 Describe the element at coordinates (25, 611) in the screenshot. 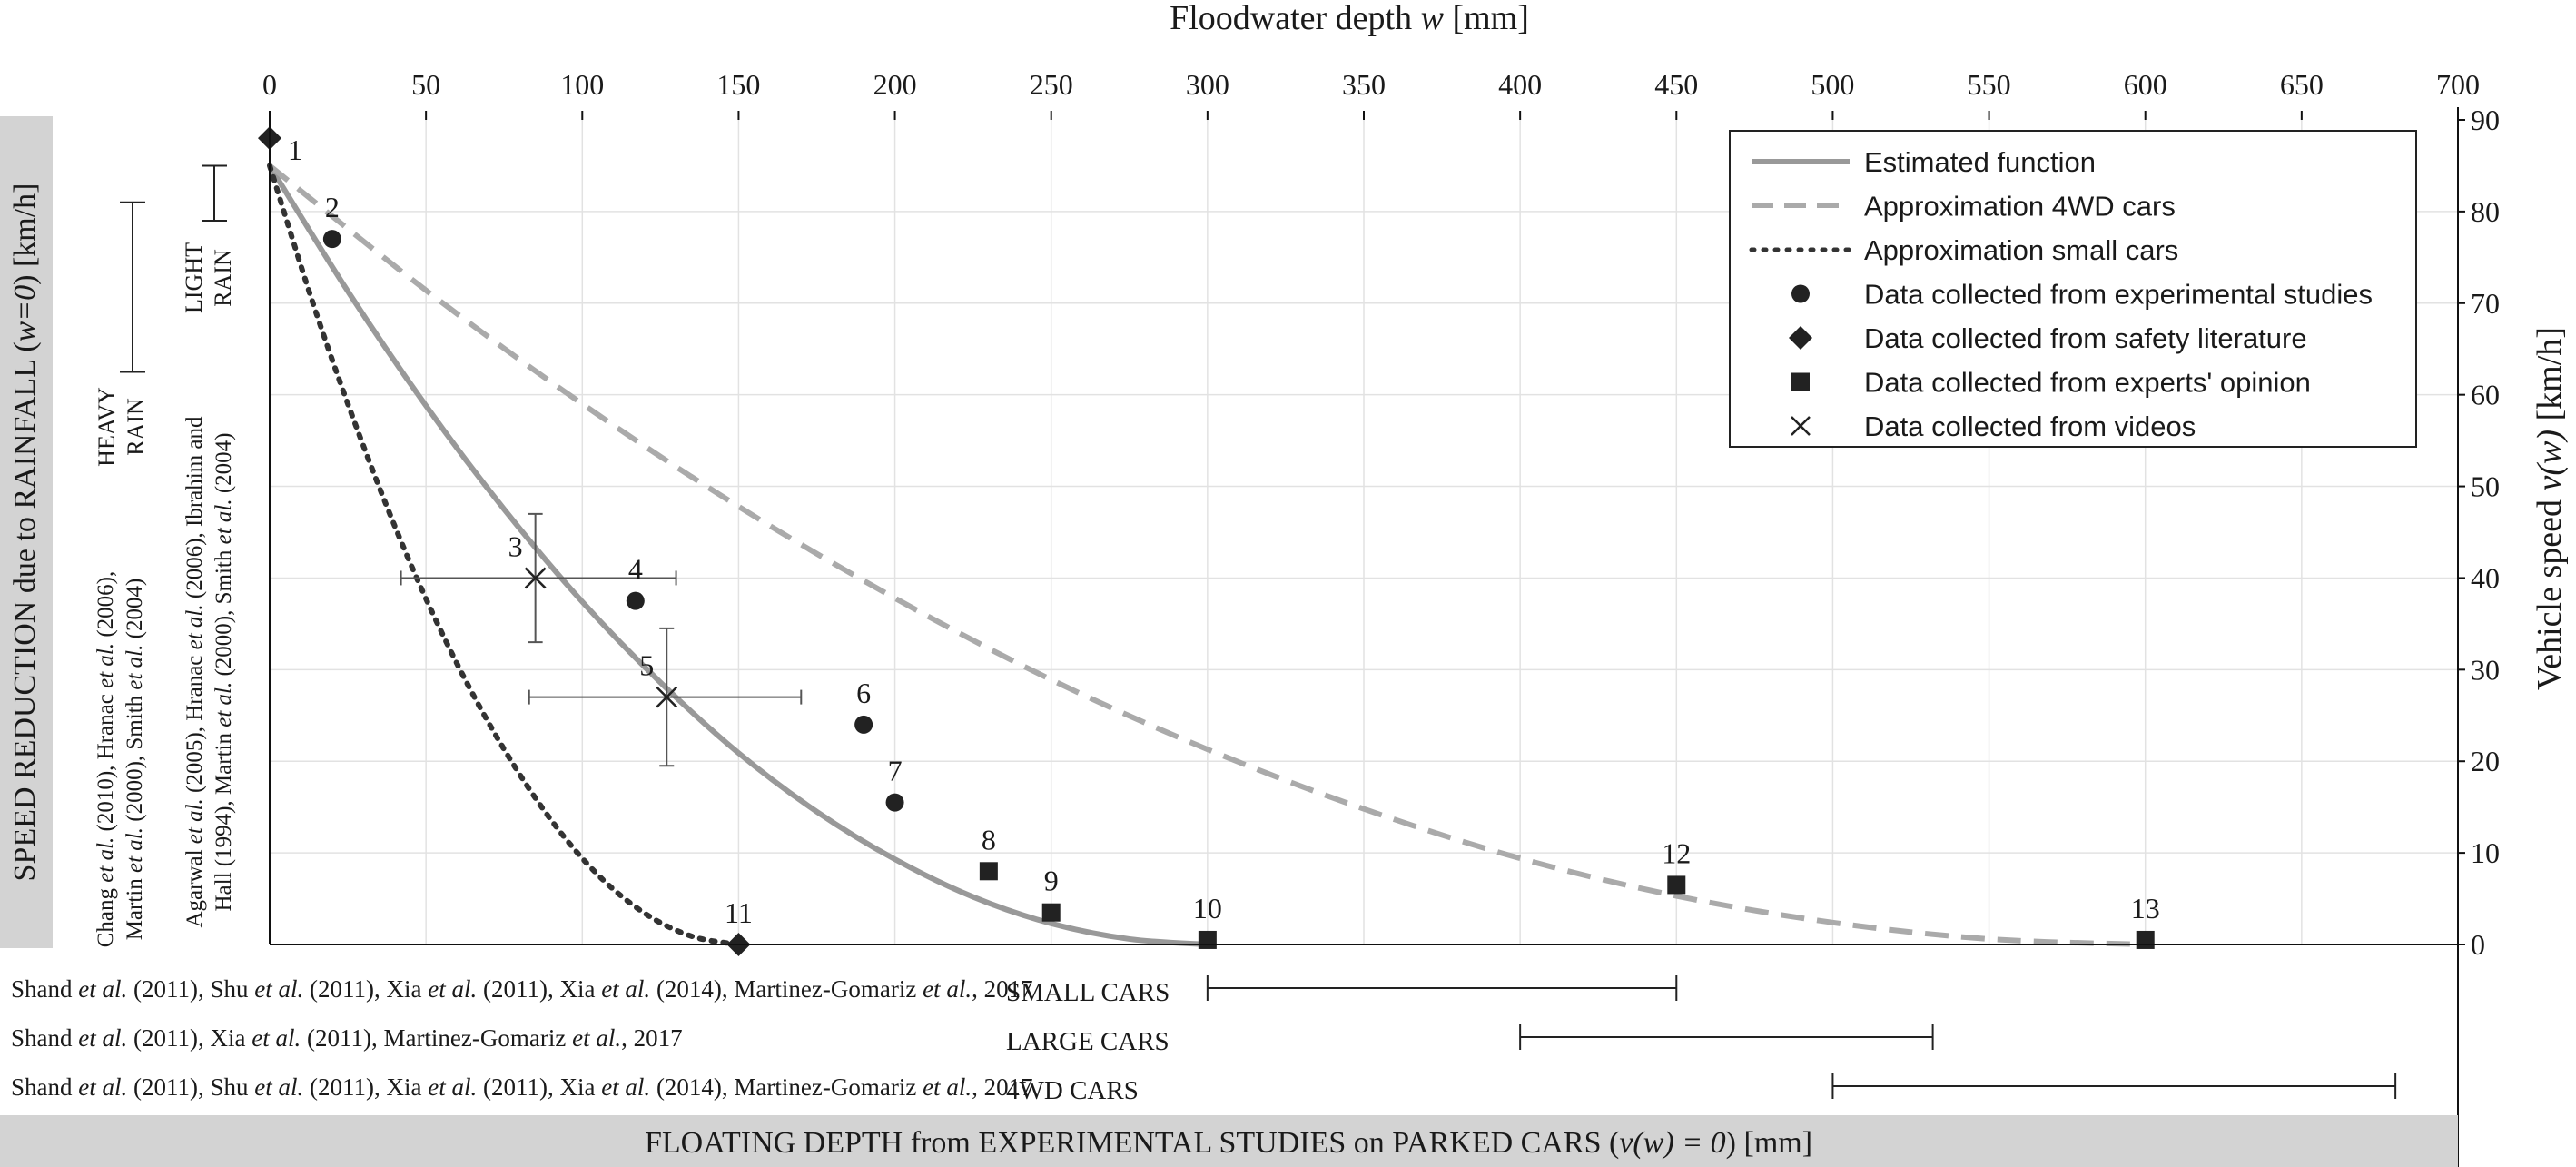

I see `rainfall-title-seg: SPEED REDUCTION due to RAINFALL (` at that location.